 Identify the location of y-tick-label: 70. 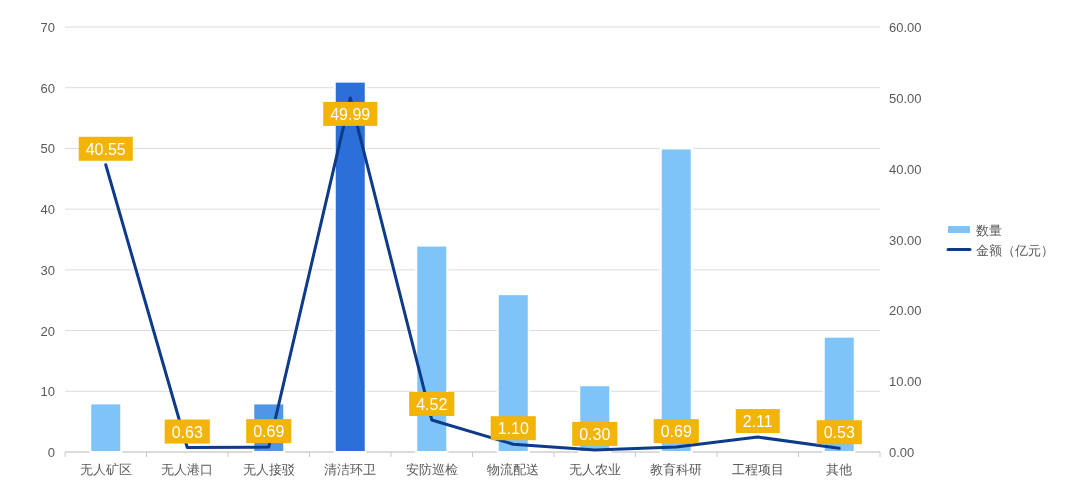
(47, 27).